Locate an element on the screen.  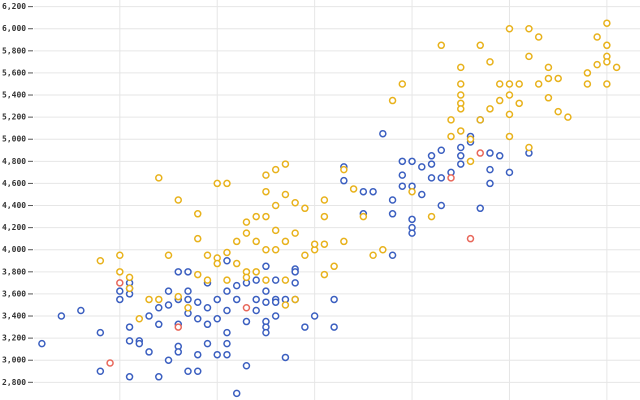
y-tick-label: 5,600 is located at coordinates (14, 72).